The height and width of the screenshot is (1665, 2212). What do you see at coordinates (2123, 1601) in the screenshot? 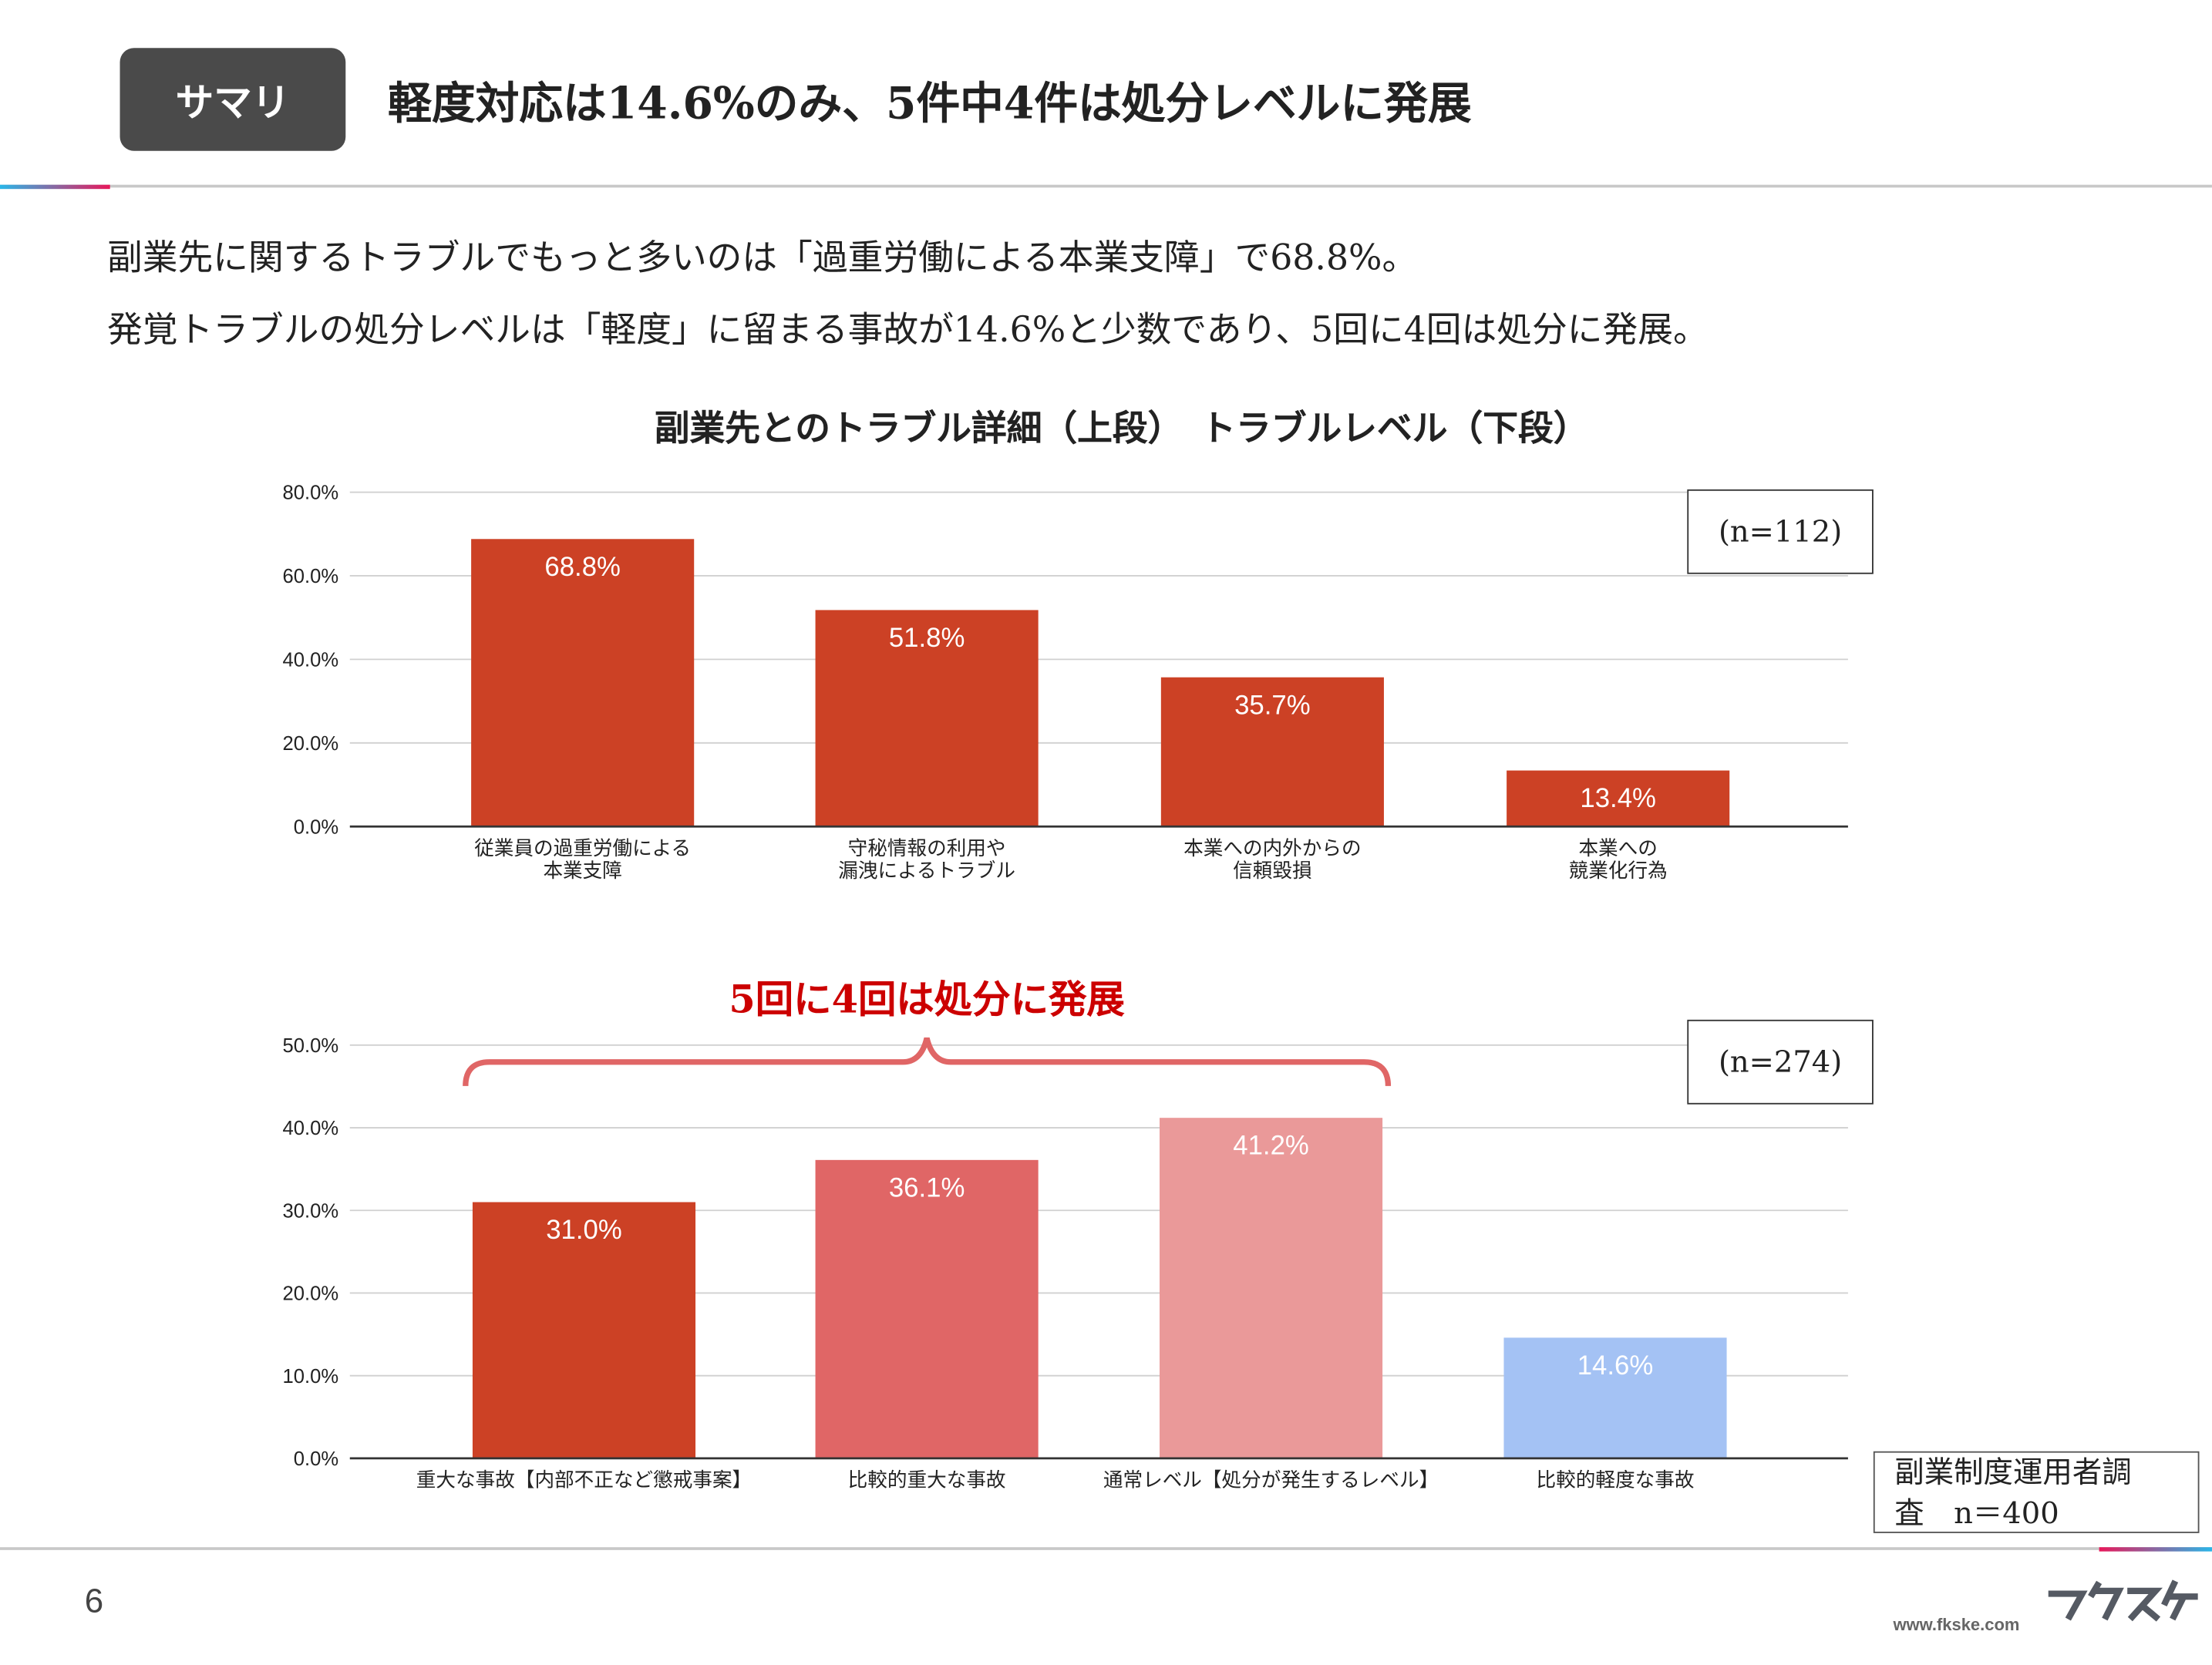
I see `fukusuke-logo-icon` at bounding box center [2123, 1601].